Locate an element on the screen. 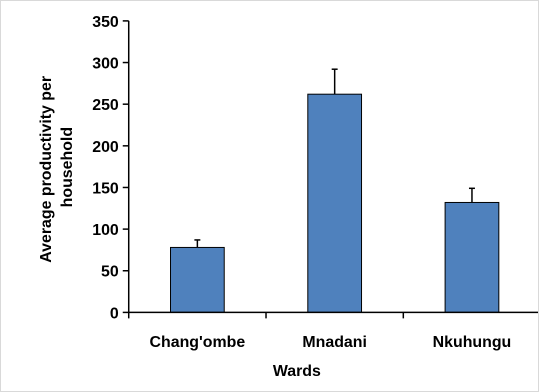 This screenshot has height=392, width=539. y-axis-title: Average productivity per household is located at coordinates (57, 167).